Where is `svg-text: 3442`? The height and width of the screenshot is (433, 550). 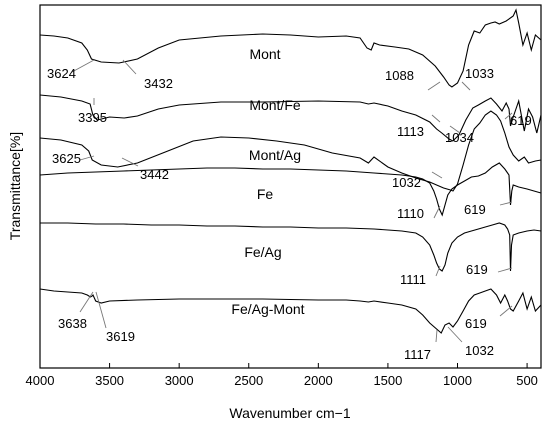 svg-text: 3442 is located at coordinates (154, 174).